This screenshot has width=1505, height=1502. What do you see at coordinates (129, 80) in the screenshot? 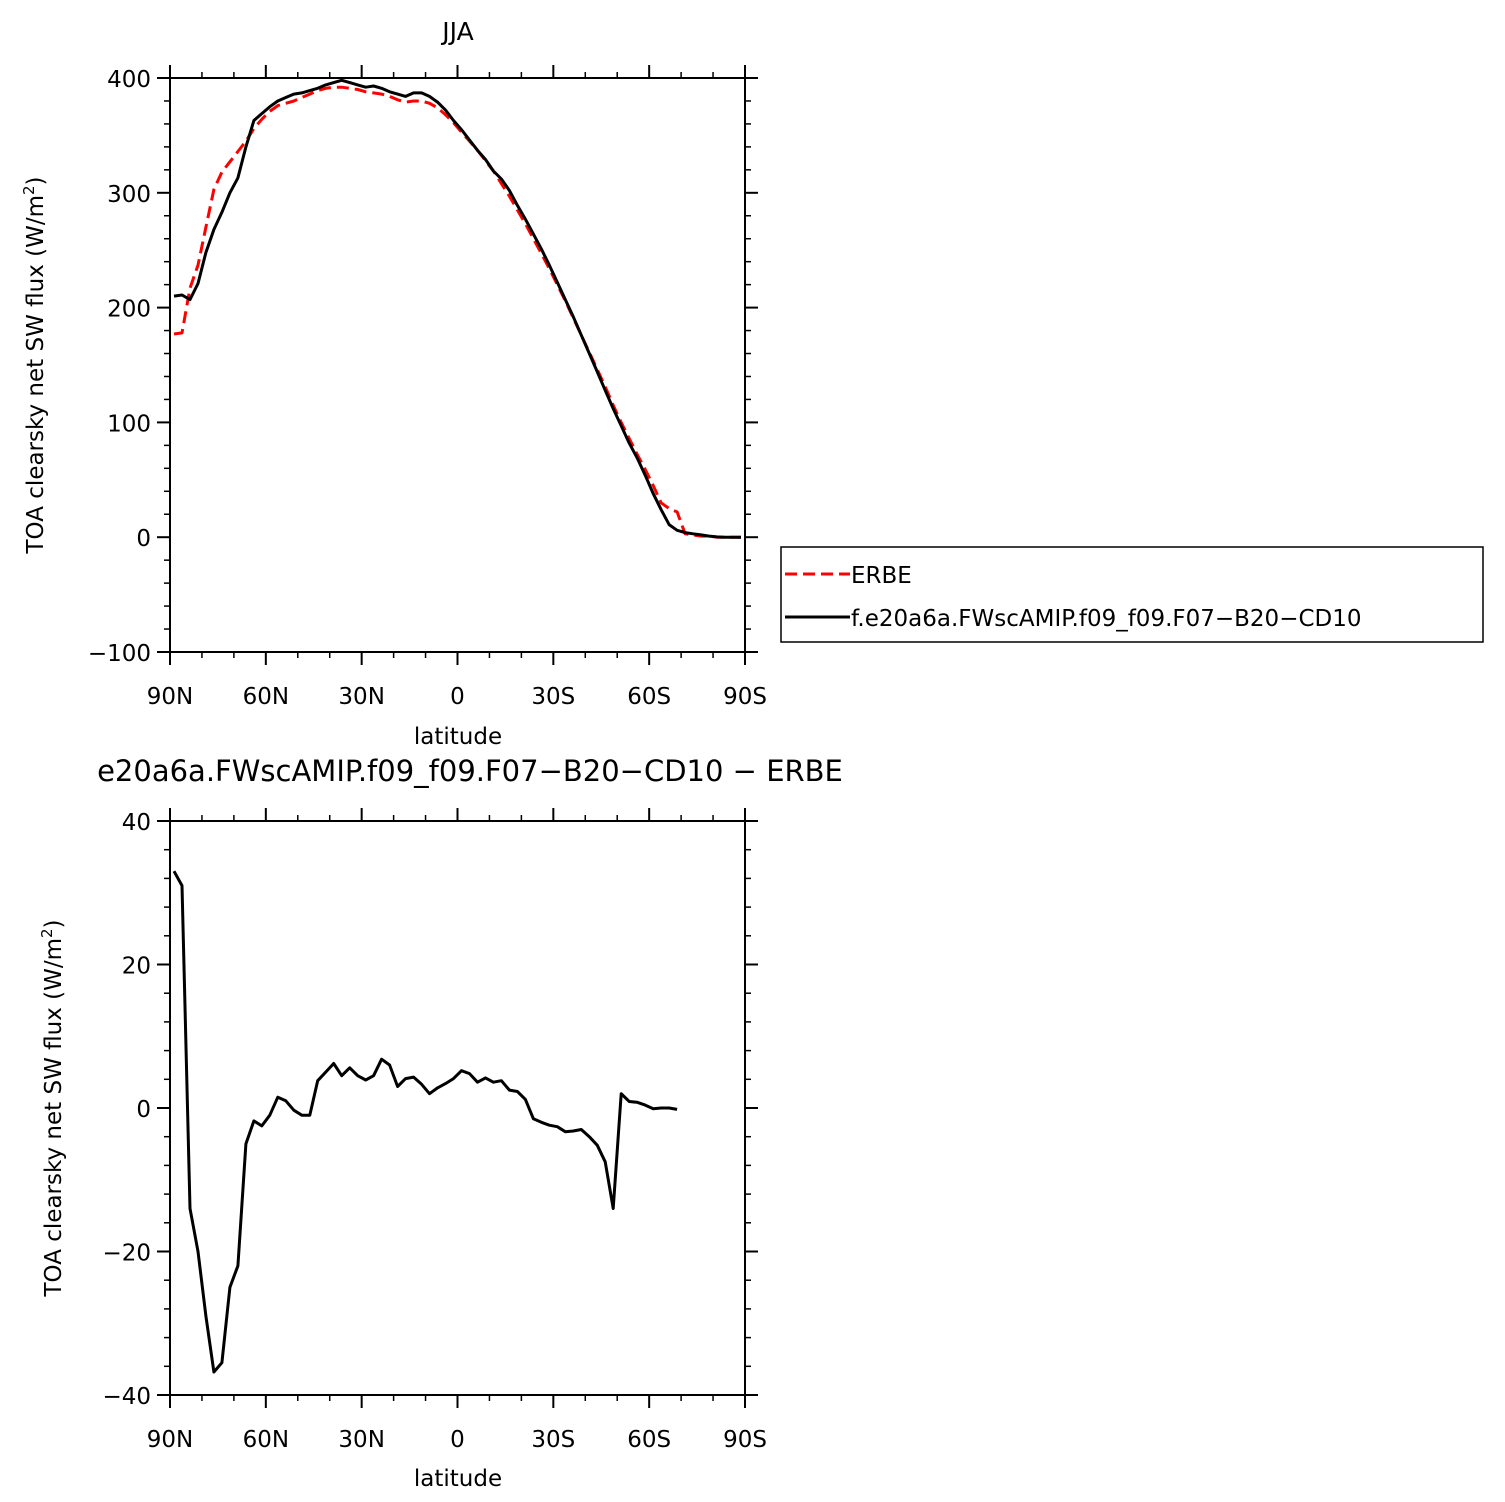
I see `top-y-tick-label: 400` at bounding box center [129, 80].